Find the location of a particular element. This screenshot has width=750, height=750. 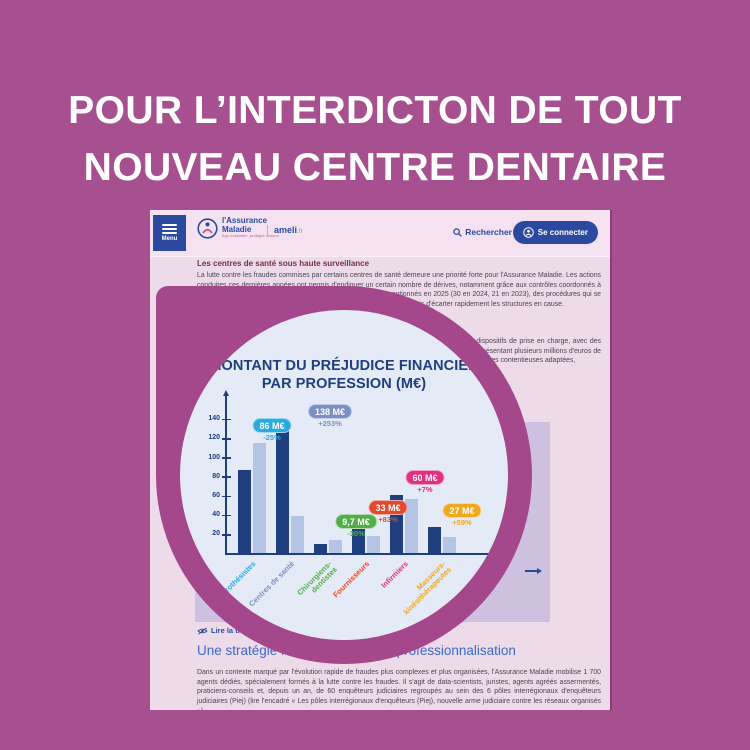

chart-title-line1: MONTANT DU PRÉJUDICE FINANCIER is located at coordinates (344, 366).